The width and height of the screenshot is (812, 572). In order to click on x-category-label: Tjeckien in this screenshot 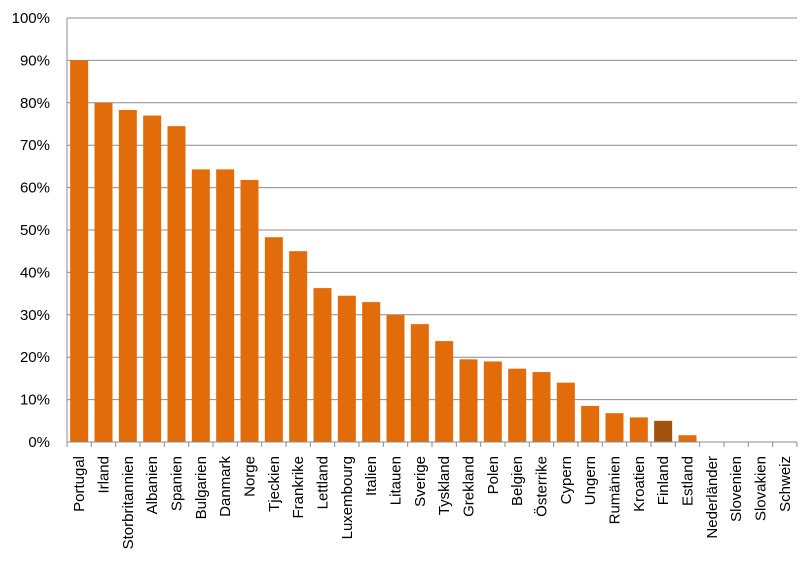, I will do `click(274, 484)`.